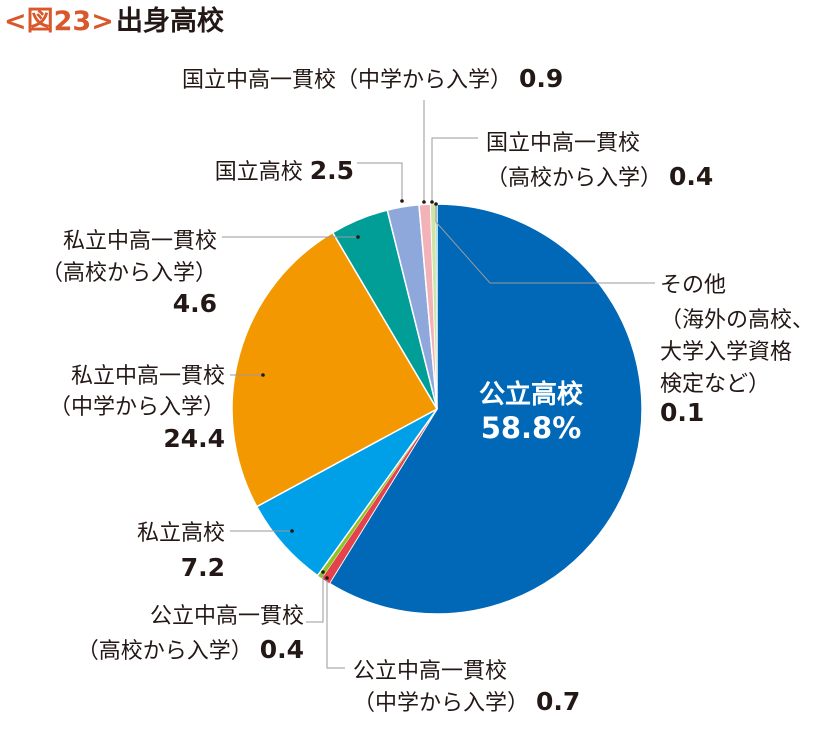 This screenshot has height=742, width=834. What do you see at coordinates (327, 578) in the screenshot?
I see `leader-dot-public_ik_middle` at bounding box center [327, 578].